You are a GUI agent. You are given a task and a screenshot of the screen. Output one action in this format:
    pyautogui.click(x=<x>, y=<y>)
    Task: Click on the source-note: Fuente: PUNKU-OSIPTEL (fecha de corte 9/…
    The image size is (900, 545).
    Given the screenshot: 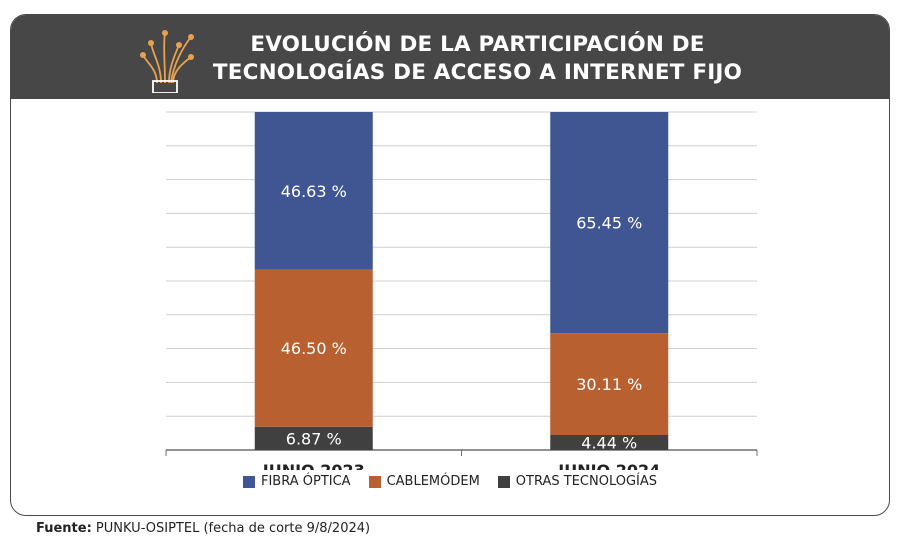 What is the action you would take?
    pyautogui.click(x=203, y=528)
    